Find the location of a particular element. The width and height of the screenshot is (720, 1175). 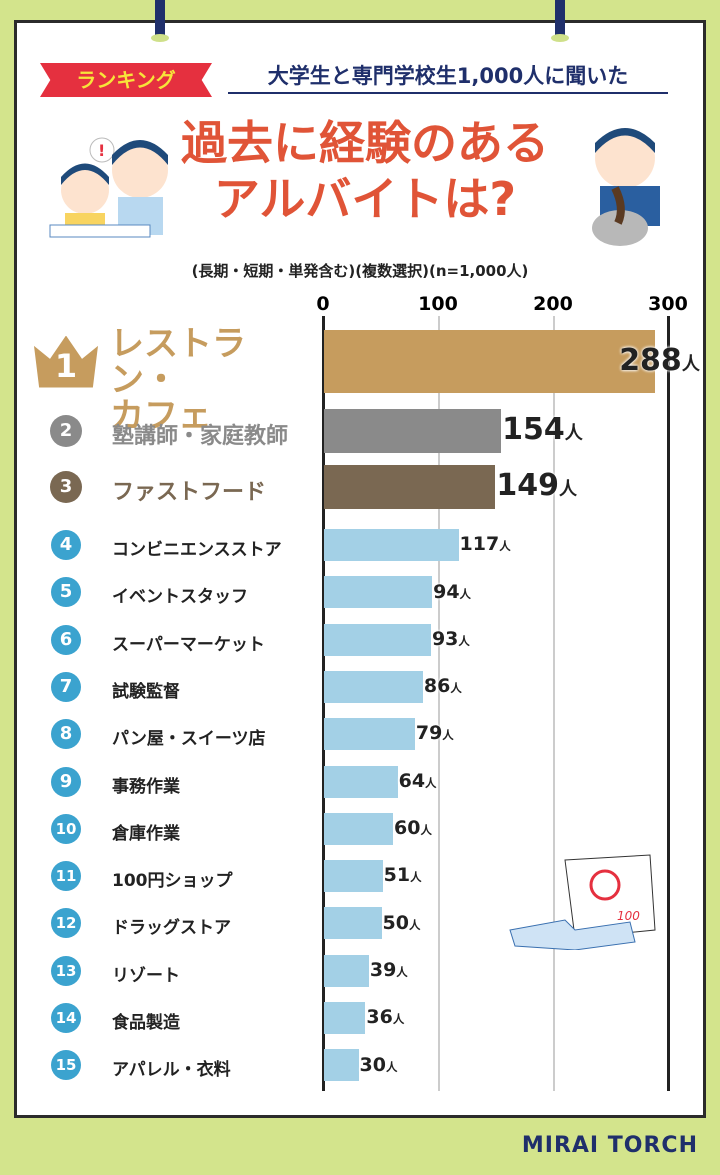

rank-badge: 15 is located at coordinates (66, 1065).